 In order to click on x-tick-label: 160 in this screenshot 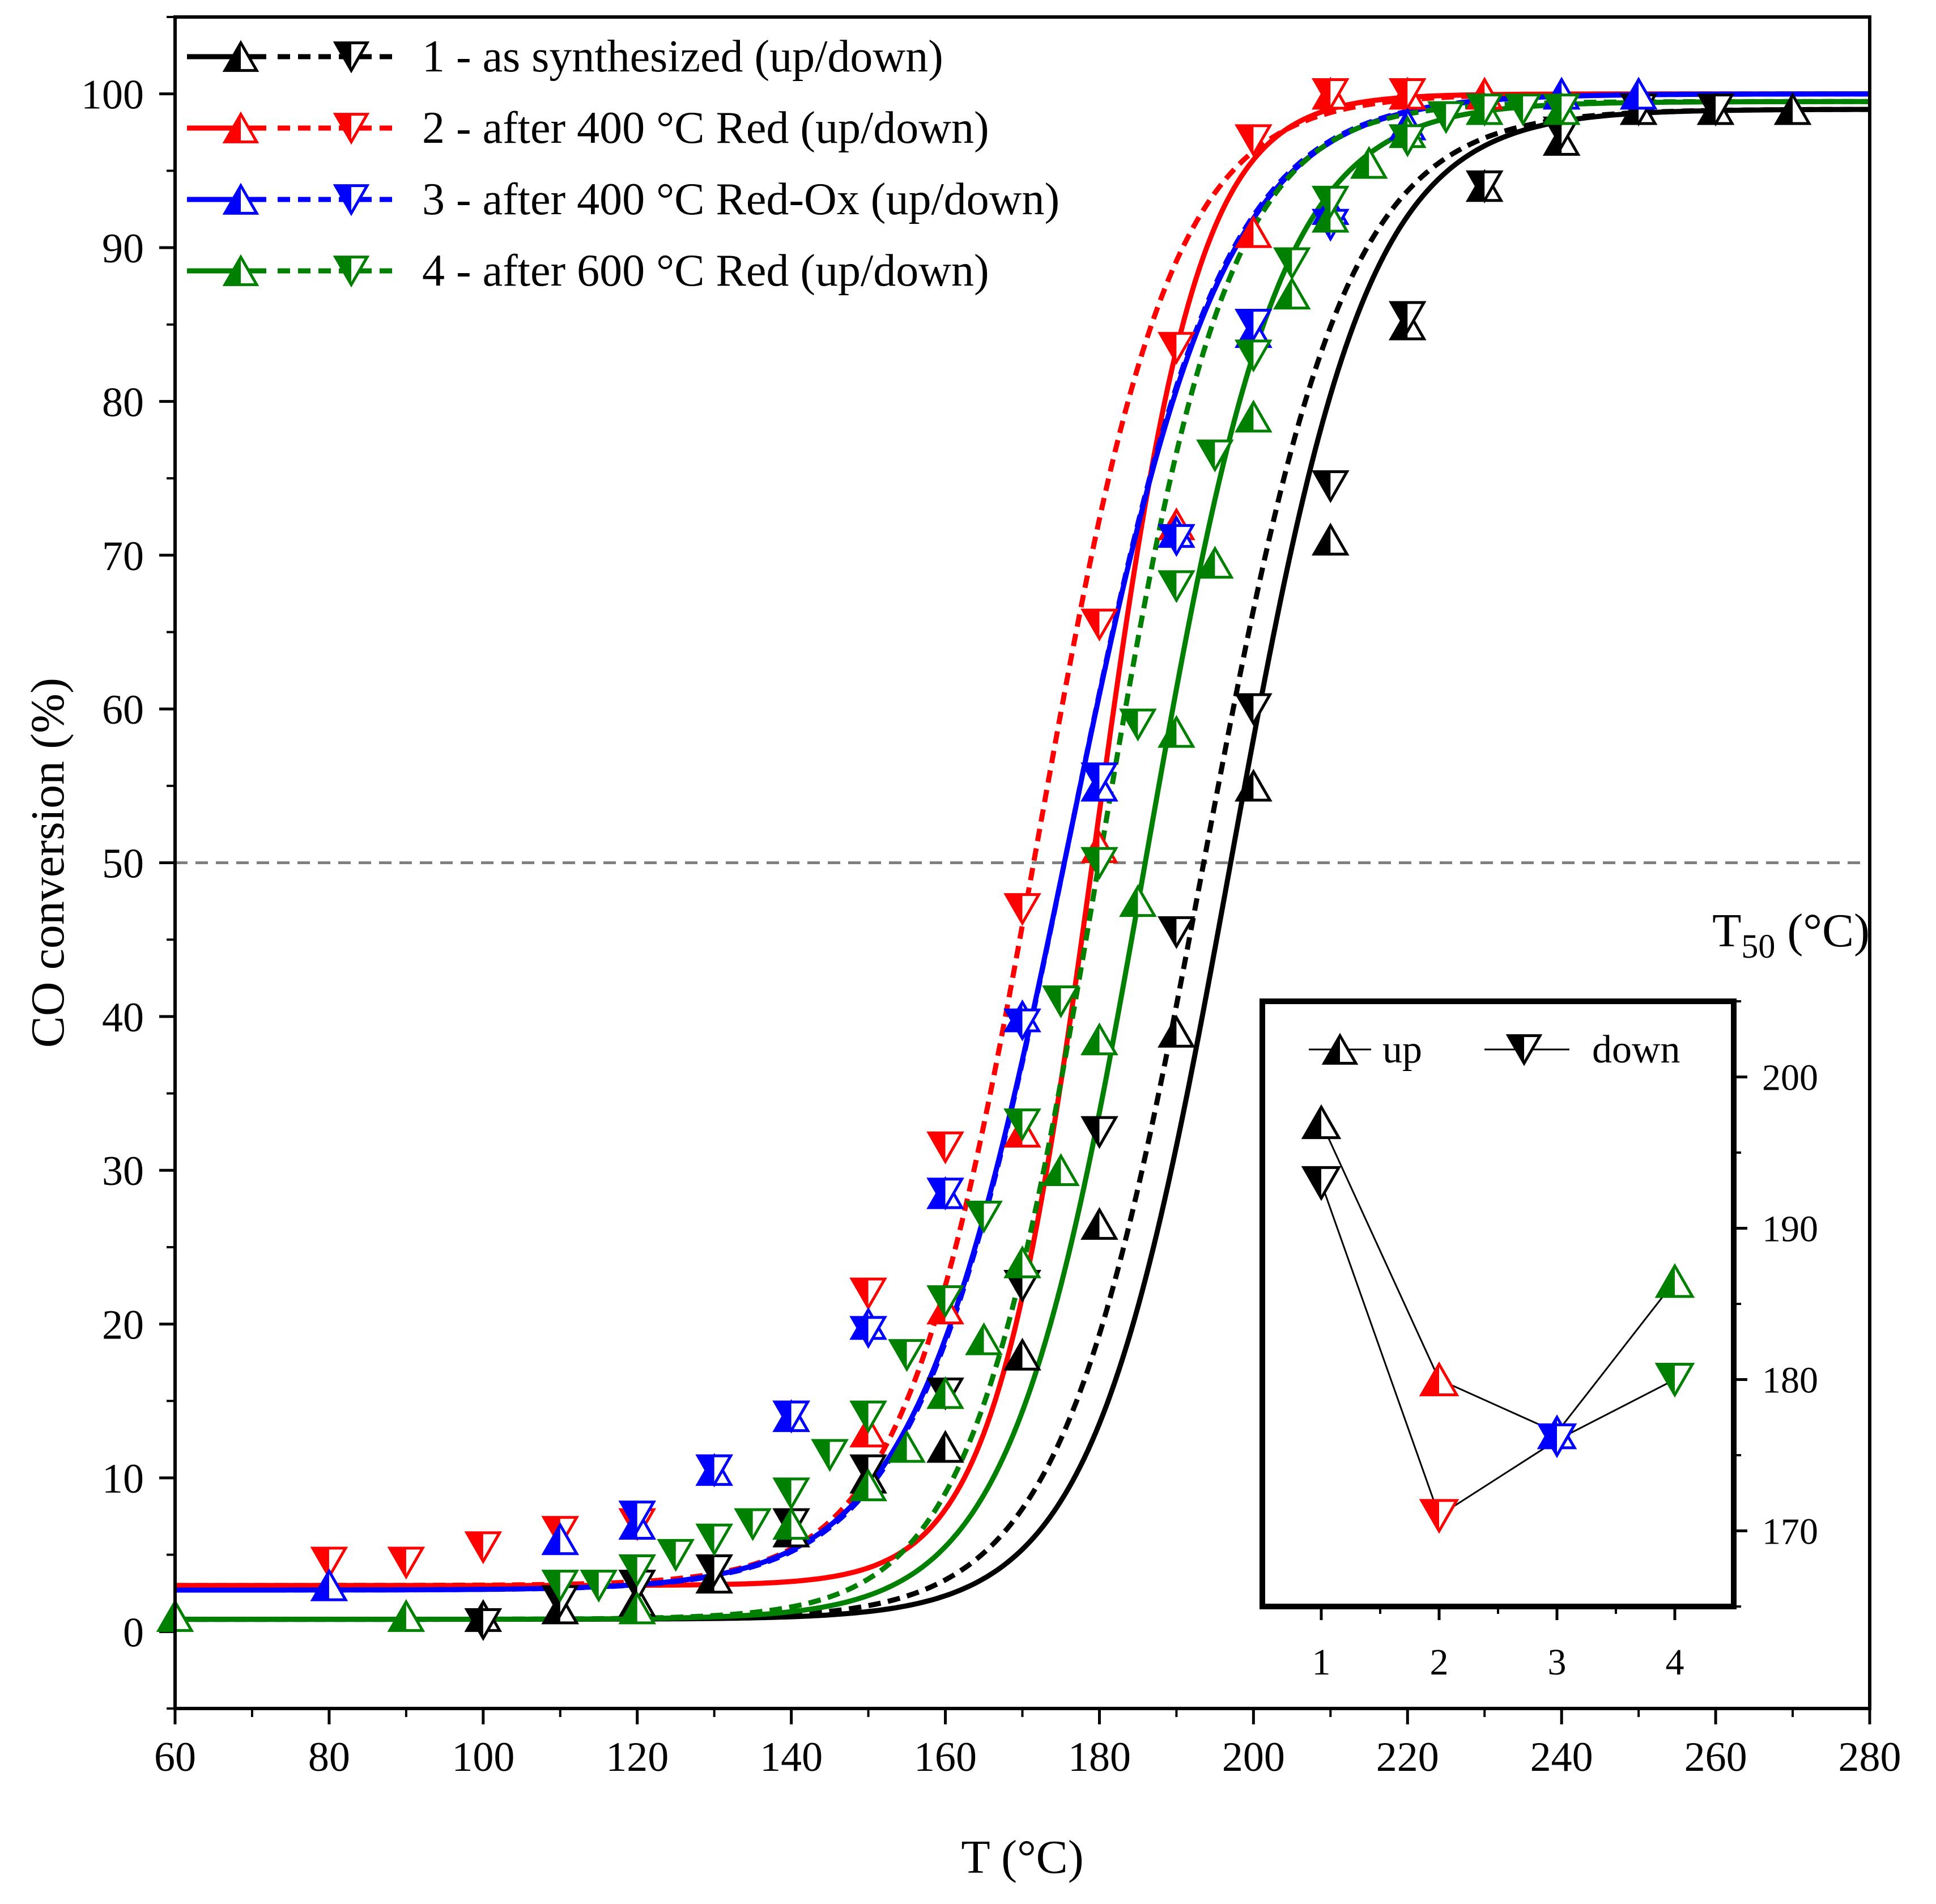, I will do `click(946, 1757)`.